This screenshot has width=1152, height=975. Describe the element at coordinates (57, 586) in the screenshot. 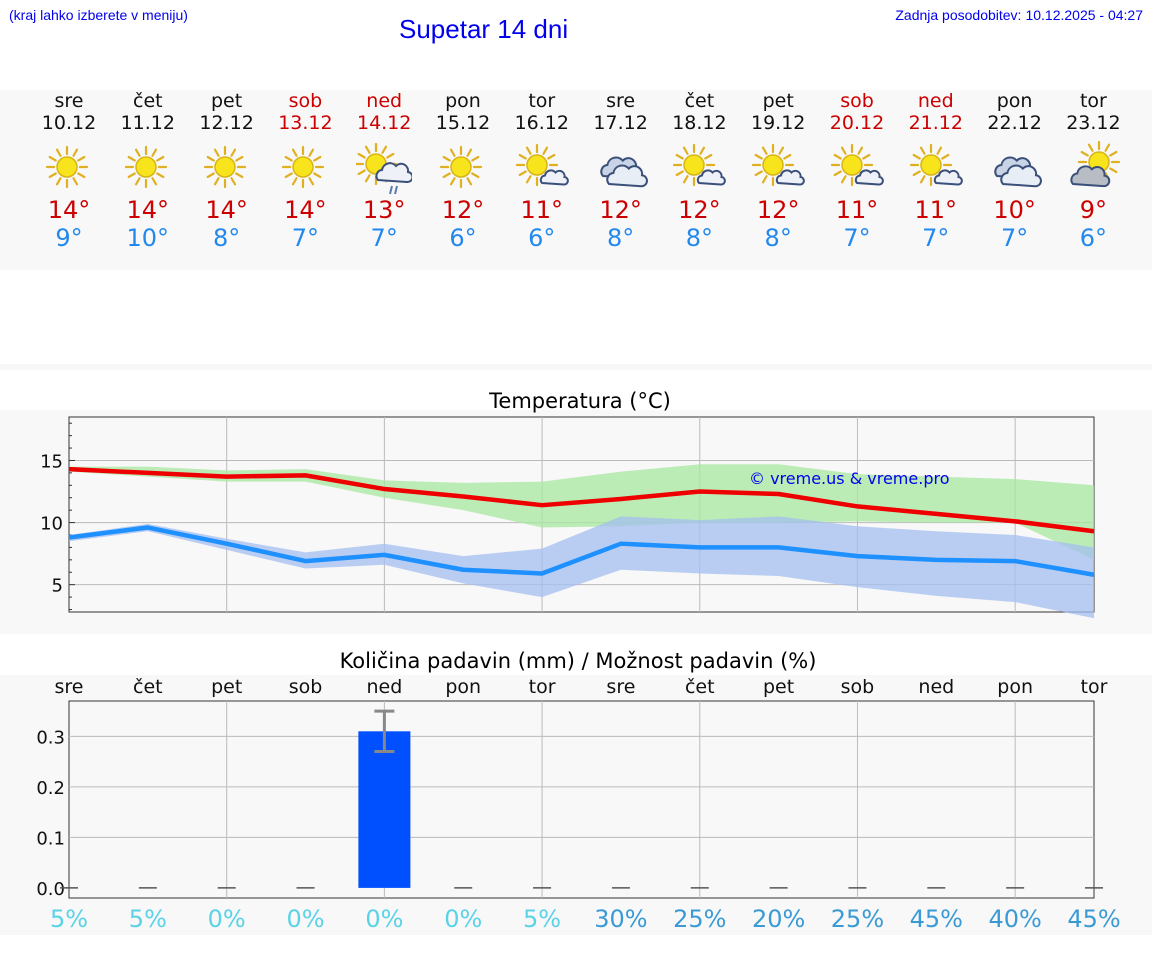

I see `y-tick-label: 5` at that location.